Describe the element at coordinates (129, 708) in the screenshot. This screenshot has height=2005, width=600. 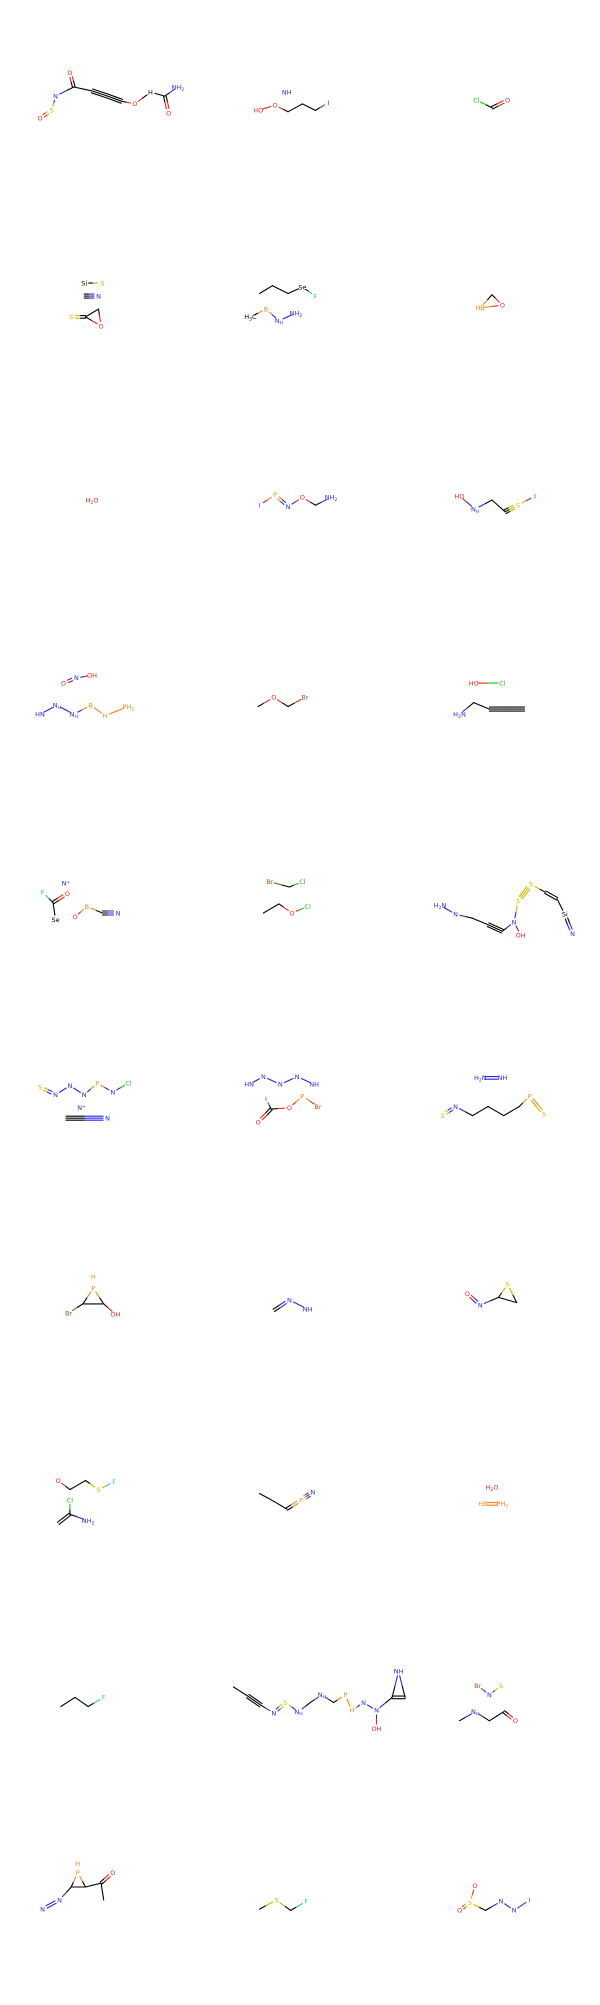
I see `atom-label: PH2` at that location.